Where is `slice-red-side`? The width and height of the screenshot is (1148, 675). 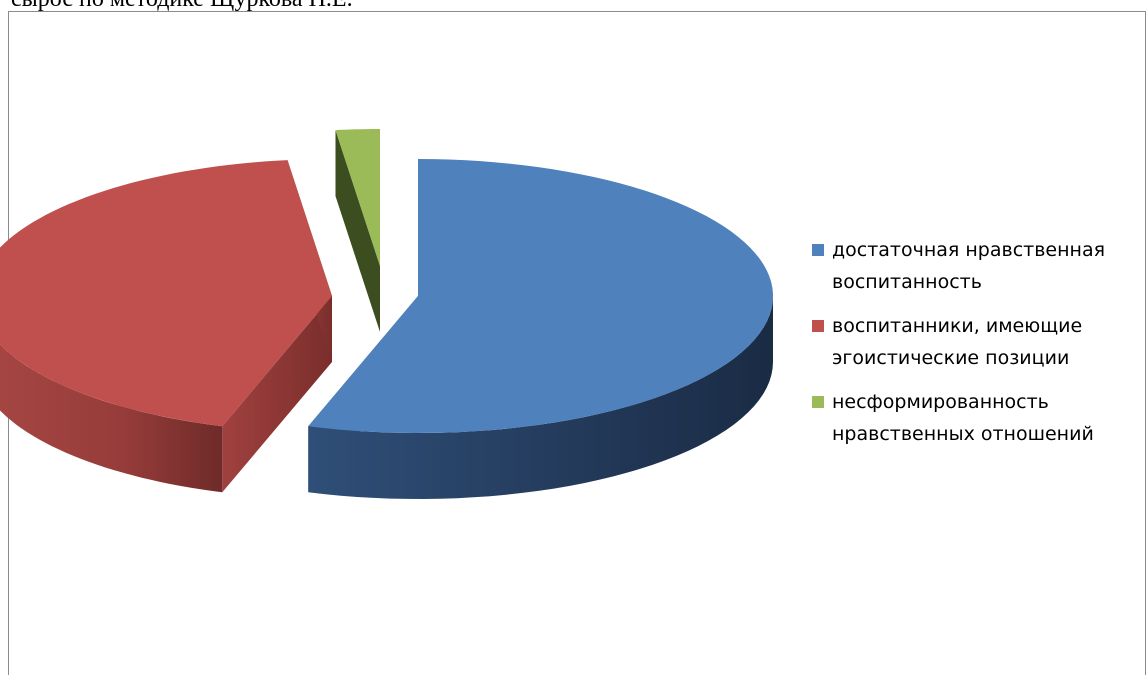
slice-red-side is located at coordinates (111, 418).